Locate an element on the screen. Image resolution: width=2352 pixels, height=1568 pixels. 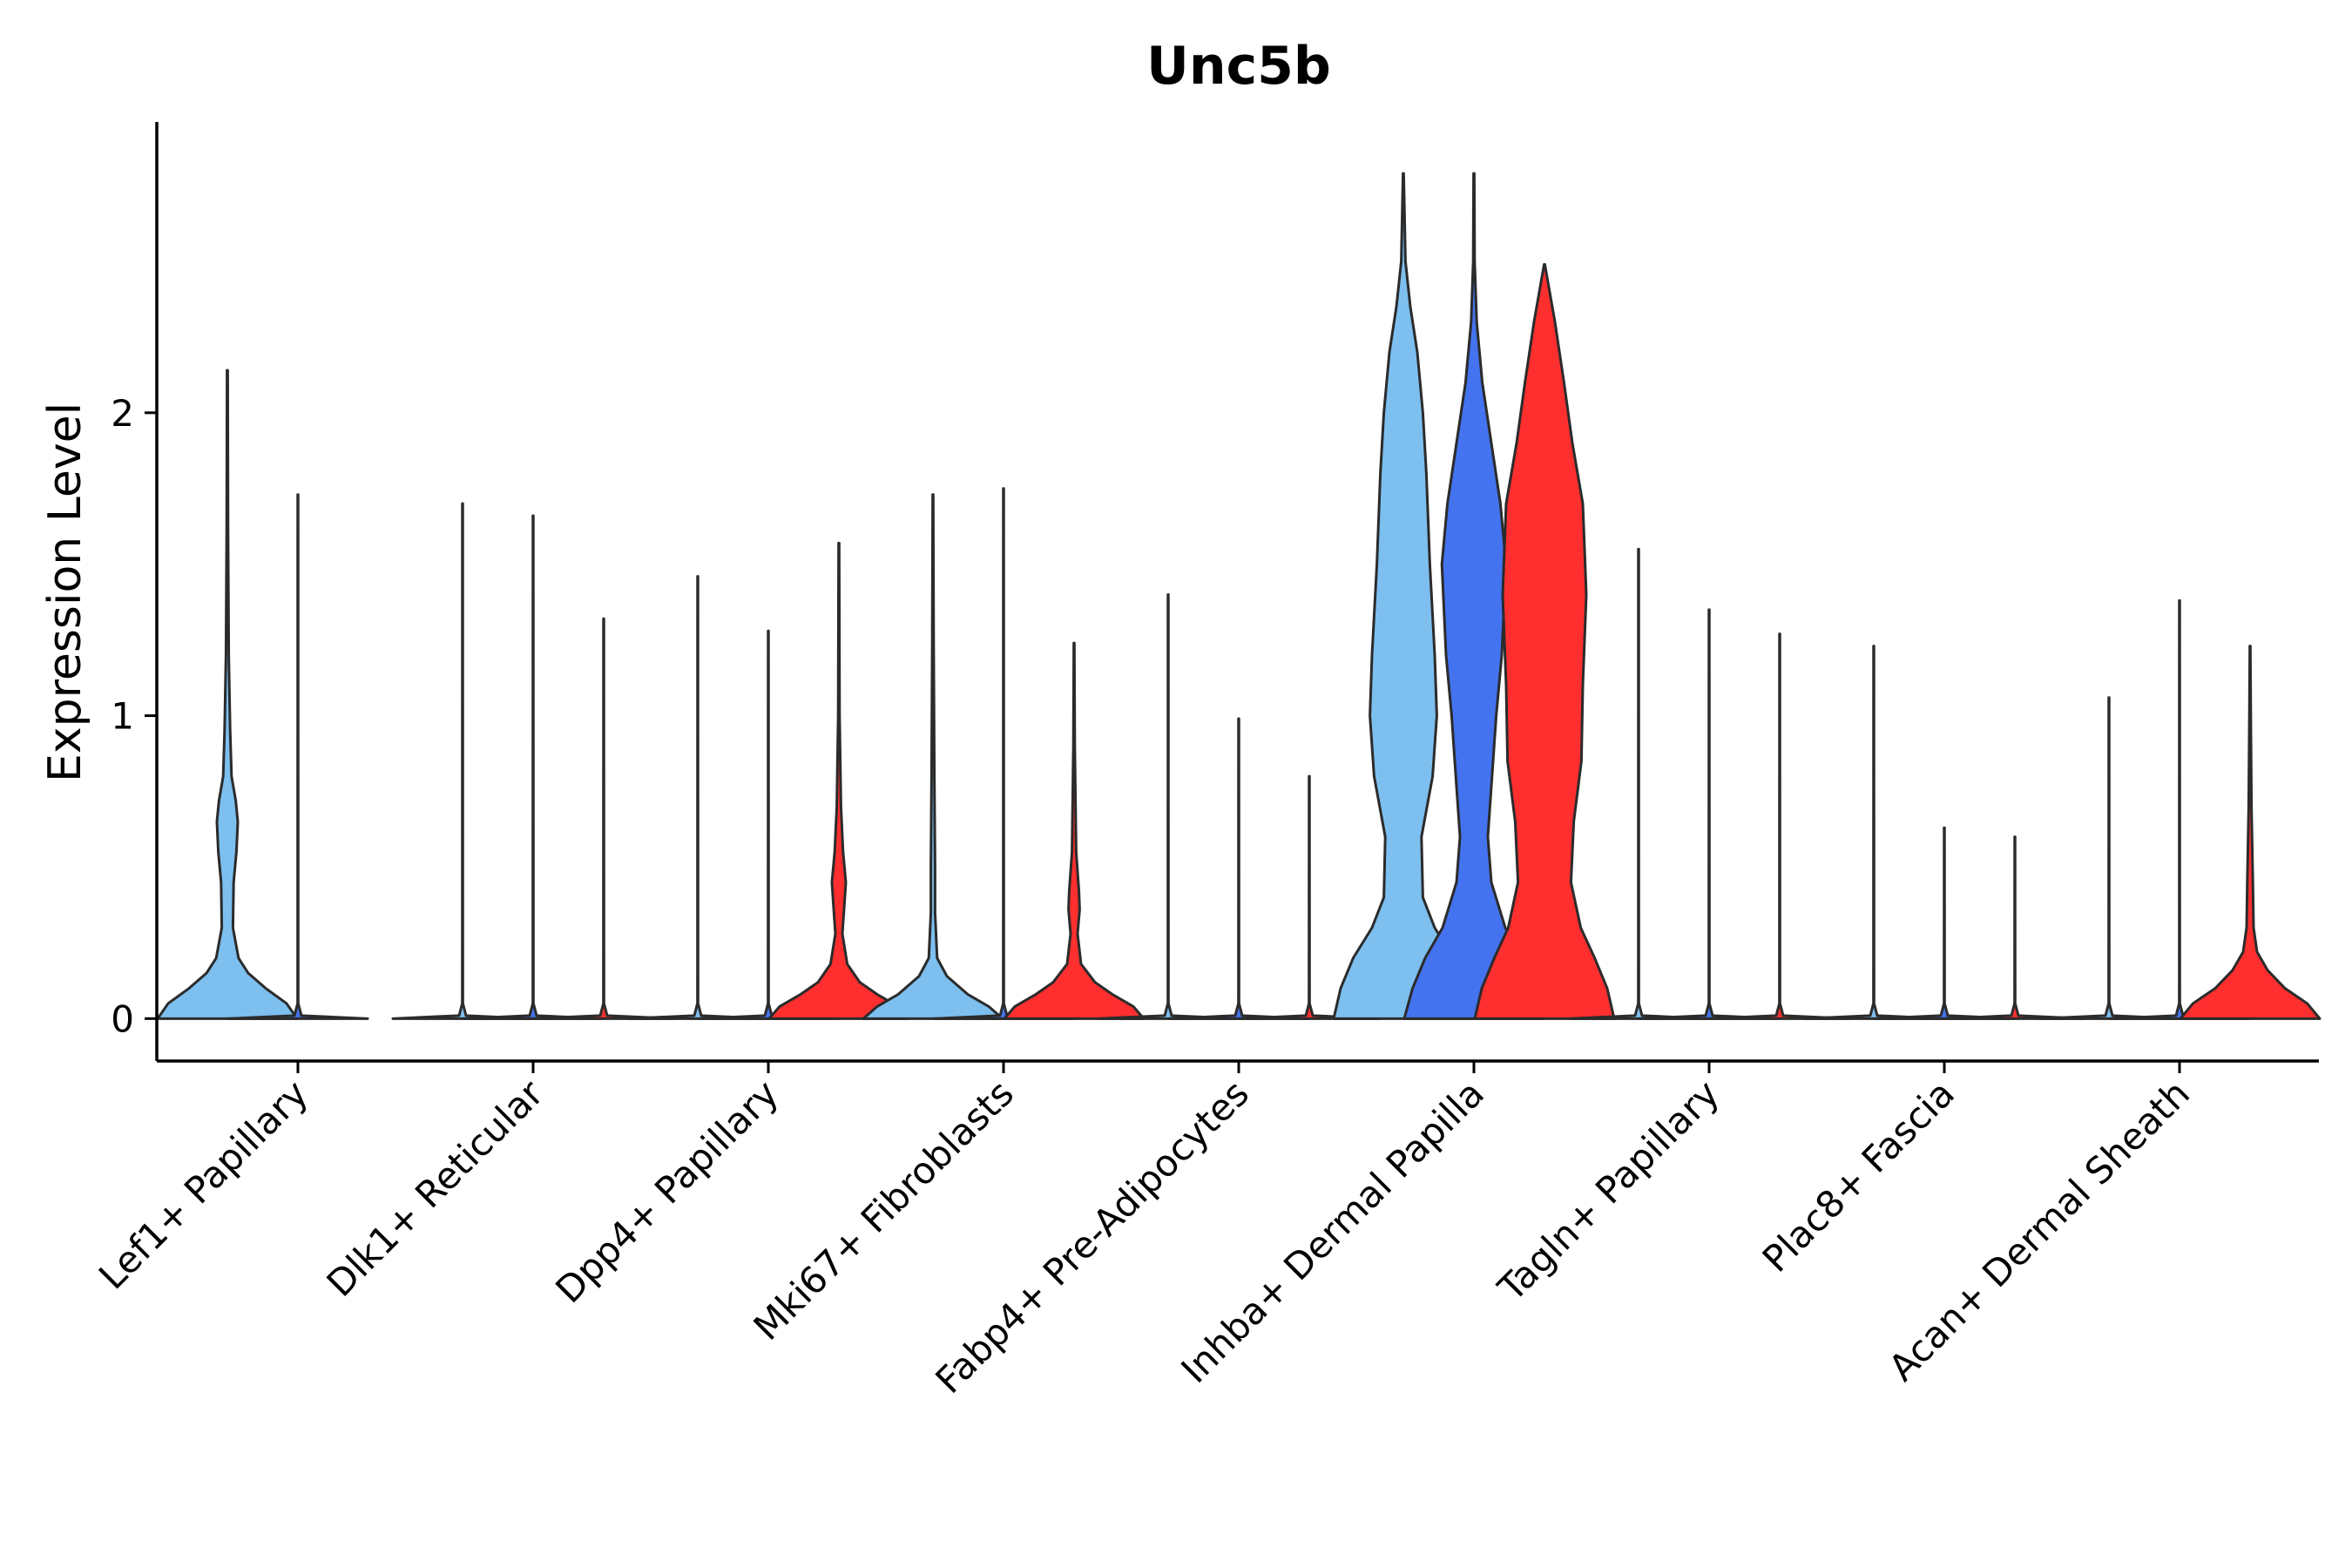
x-tick-label-2: Dpp4+ Papillary is located at coordinates (667, 1191).